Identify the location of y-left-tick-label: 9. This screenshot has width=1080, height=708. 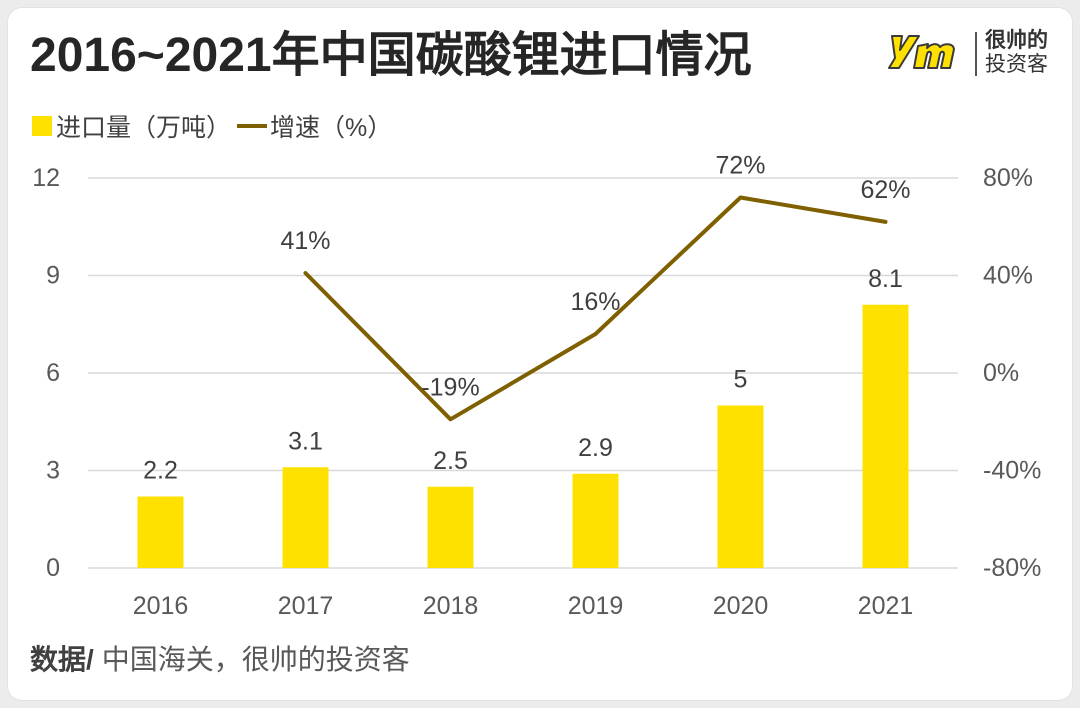
(53, 276).